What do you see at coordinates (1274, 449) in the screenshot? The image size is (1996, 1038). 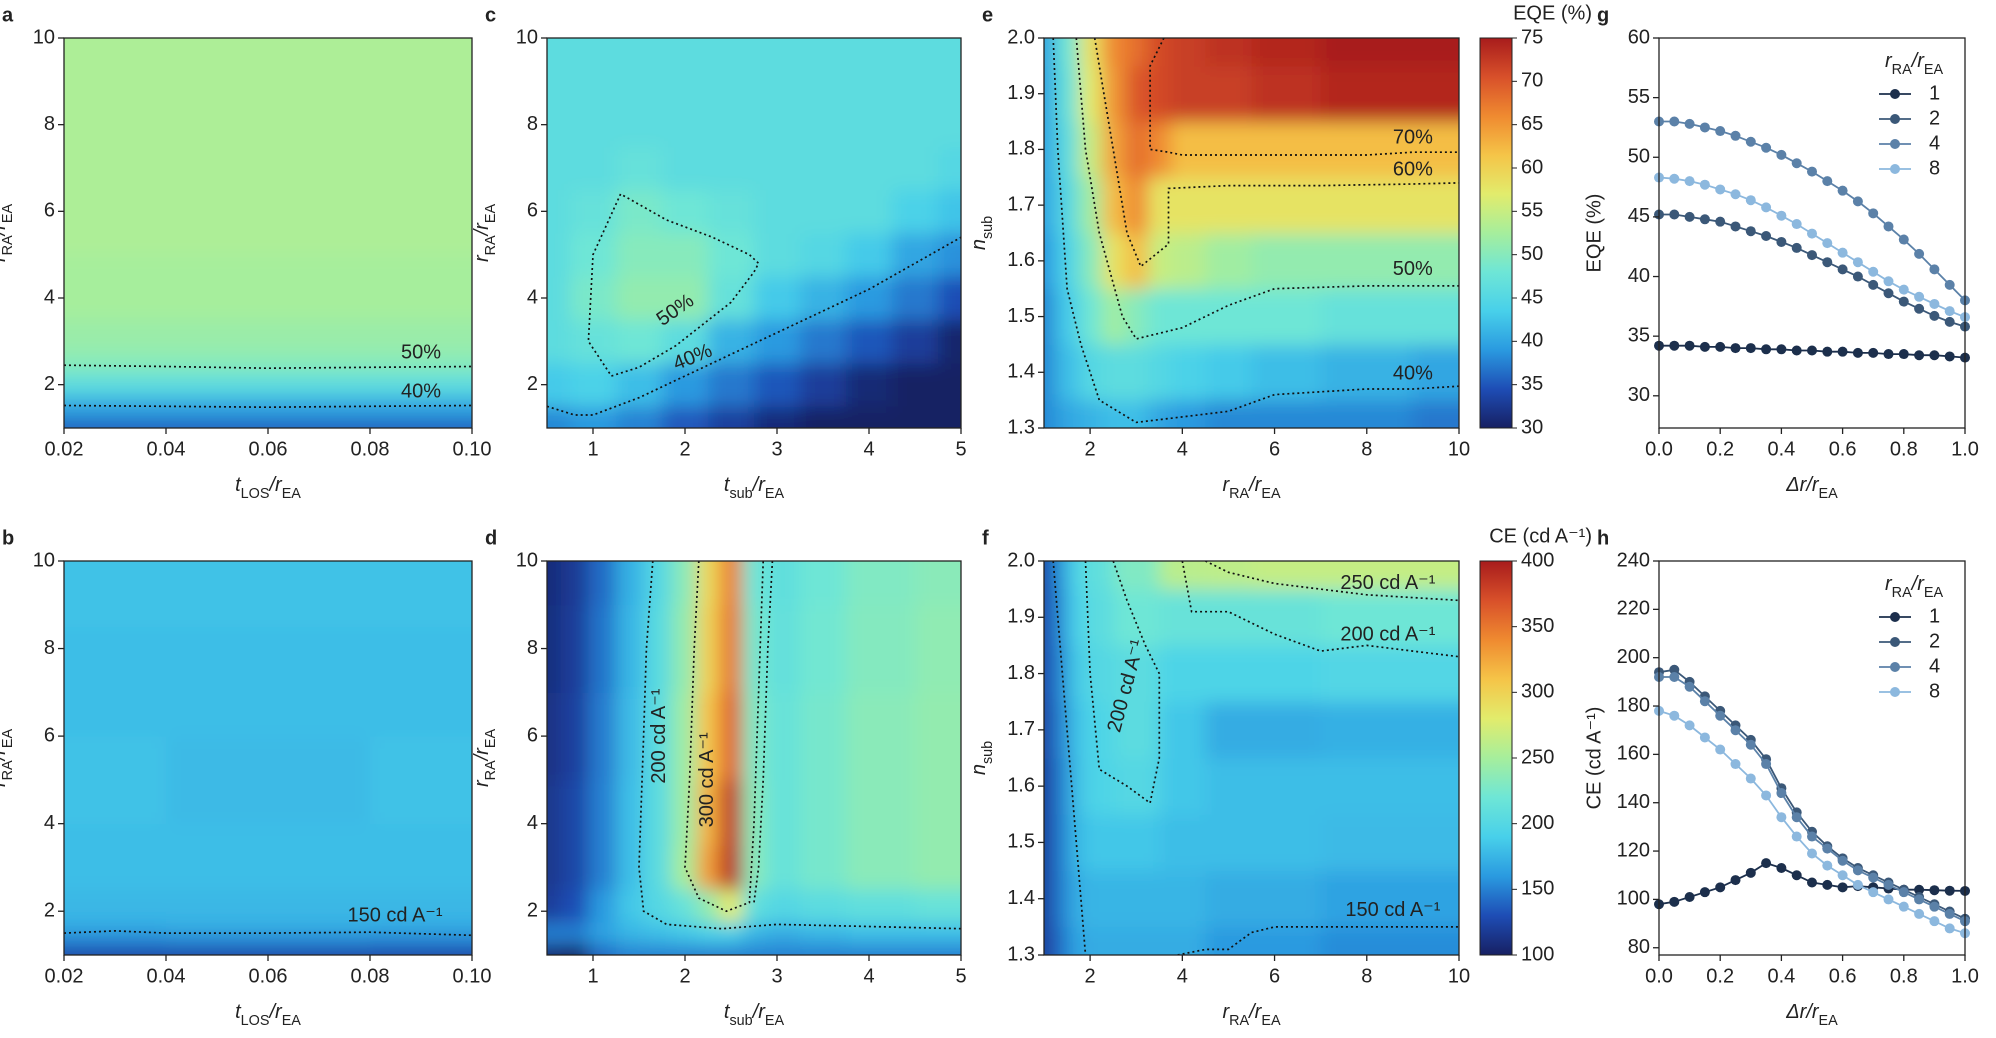 I see `x-tick-label: 6` at bounding box center [1274, 449].